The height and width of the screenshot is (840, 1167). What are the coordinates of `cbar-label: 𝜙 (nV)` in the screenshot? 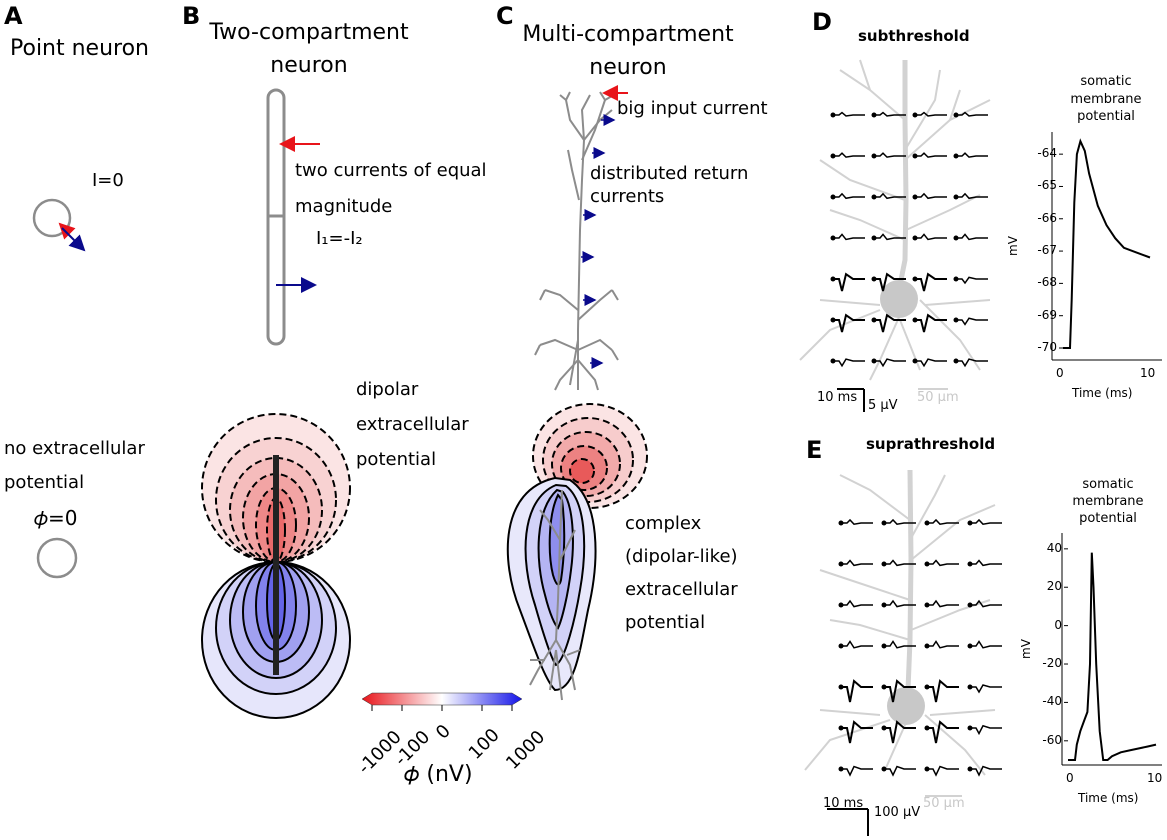 It's located at (438, 774).